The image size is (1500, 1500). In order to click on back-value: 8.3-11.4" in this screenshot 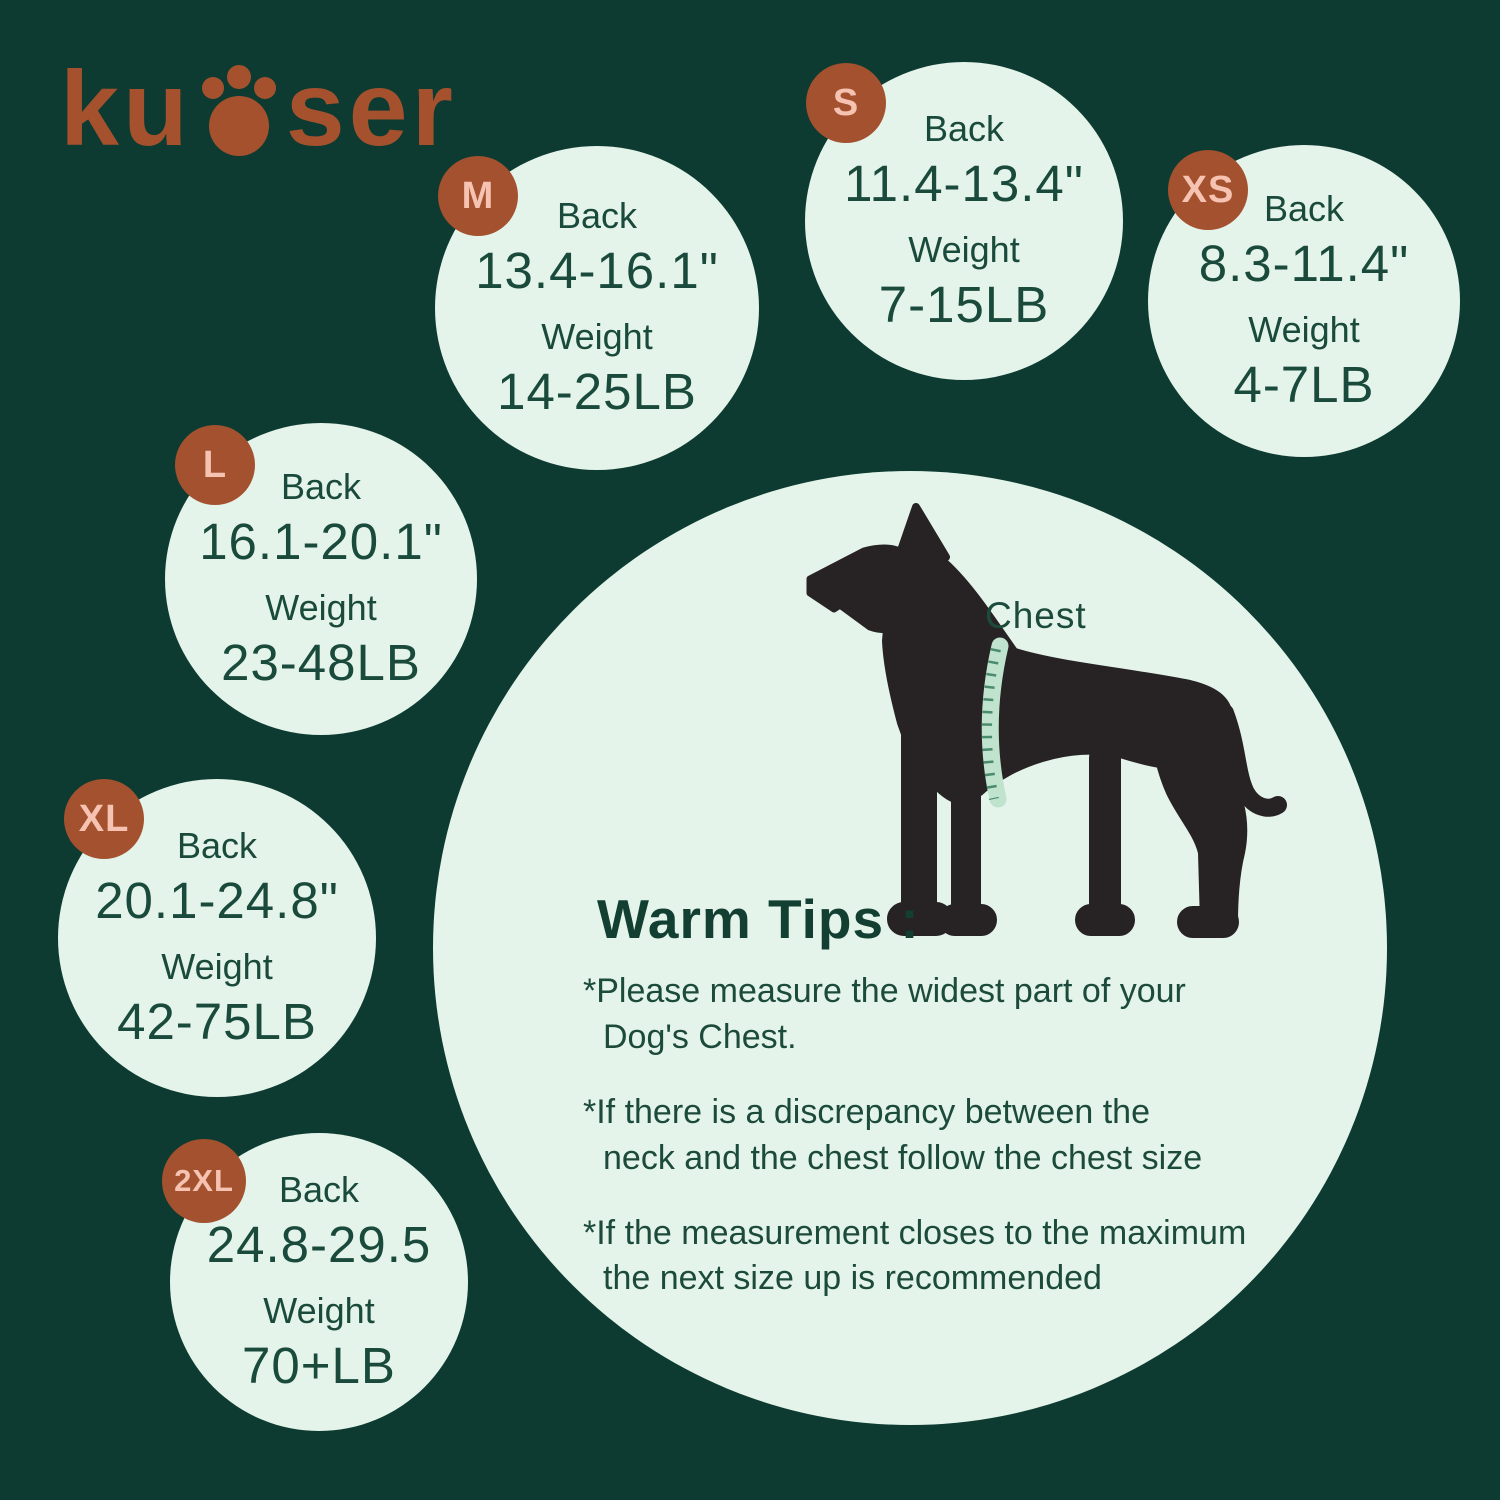, I will do `click(1304, 263)`.